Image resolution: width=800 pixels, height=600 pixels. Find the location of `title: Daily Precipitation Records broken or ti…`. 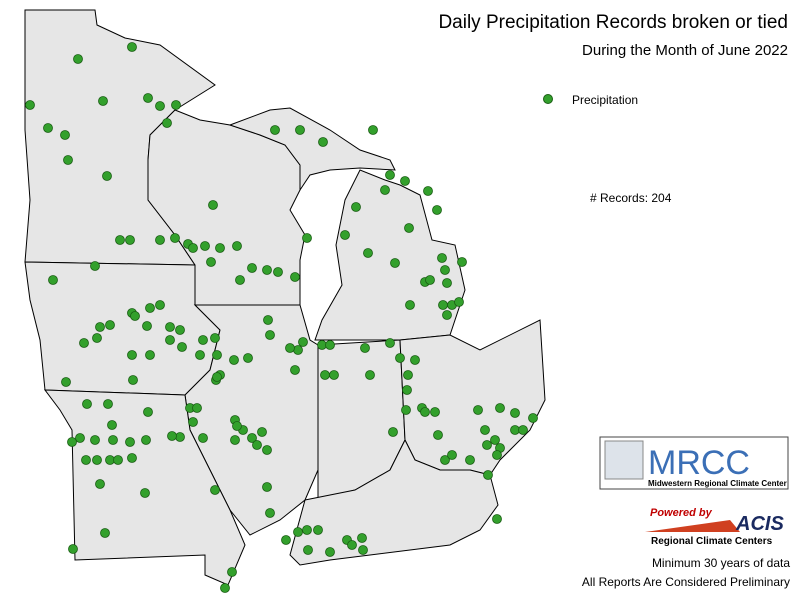

title: Daily Precipitation Records broken or ti… is located at coordinates (613, 22).